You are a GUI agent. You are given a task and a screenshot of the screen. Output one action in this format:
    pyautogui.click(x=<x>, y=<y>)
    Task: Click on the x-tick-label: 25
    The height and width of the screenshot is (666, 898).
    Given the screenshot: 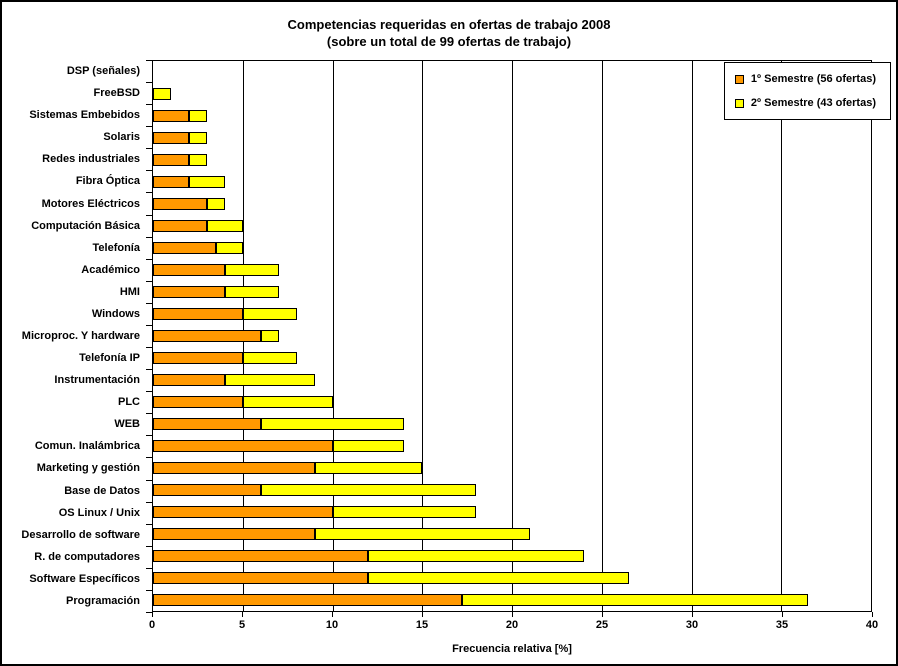 What is the action you would take?
    pyautogui.click(x=602, y=625)
    